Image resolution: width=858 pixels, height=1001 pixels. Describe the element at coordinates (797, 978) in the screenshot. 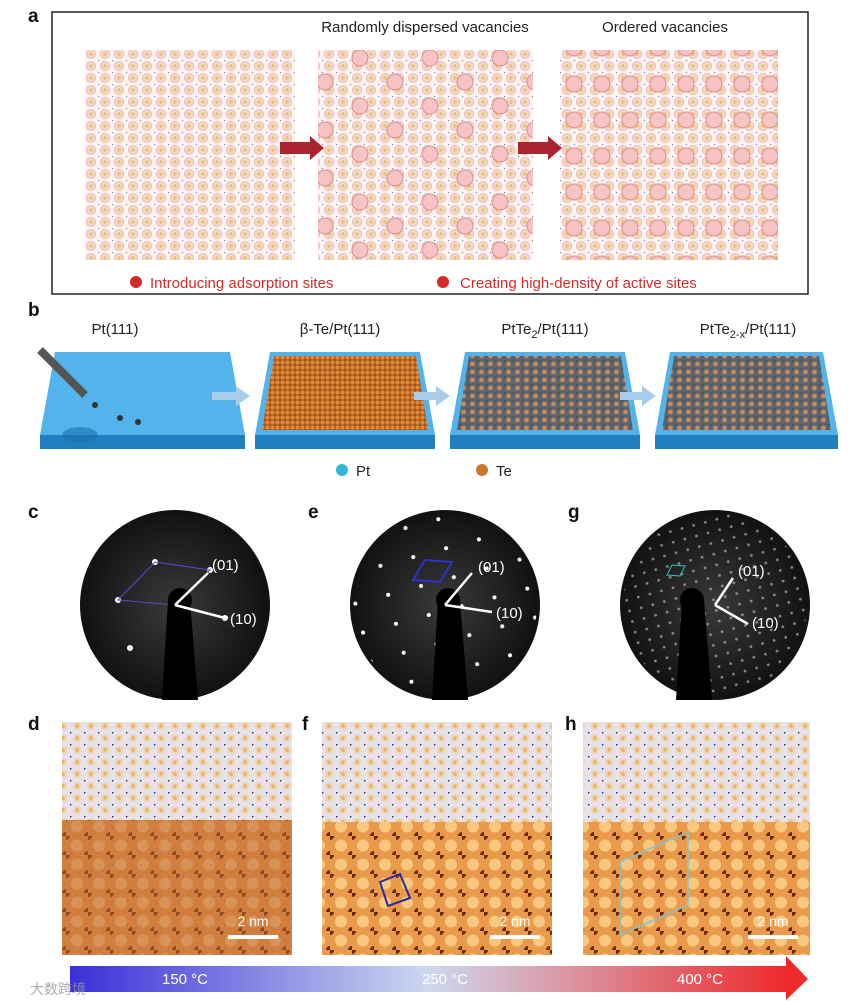

I see `temperature-arrow` at that location.